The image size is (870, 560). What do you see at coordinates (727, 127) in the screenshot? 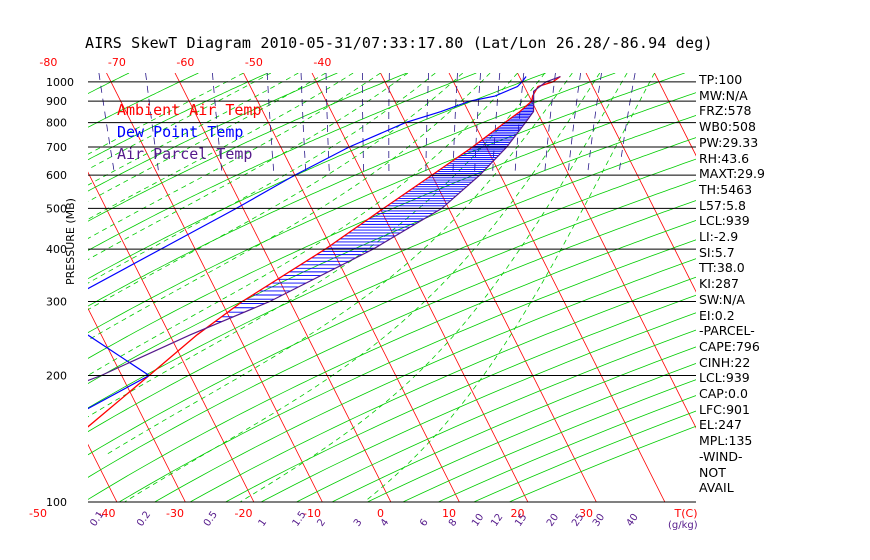
I see `index-line: WB0:508` at bounding box center [727, 127].